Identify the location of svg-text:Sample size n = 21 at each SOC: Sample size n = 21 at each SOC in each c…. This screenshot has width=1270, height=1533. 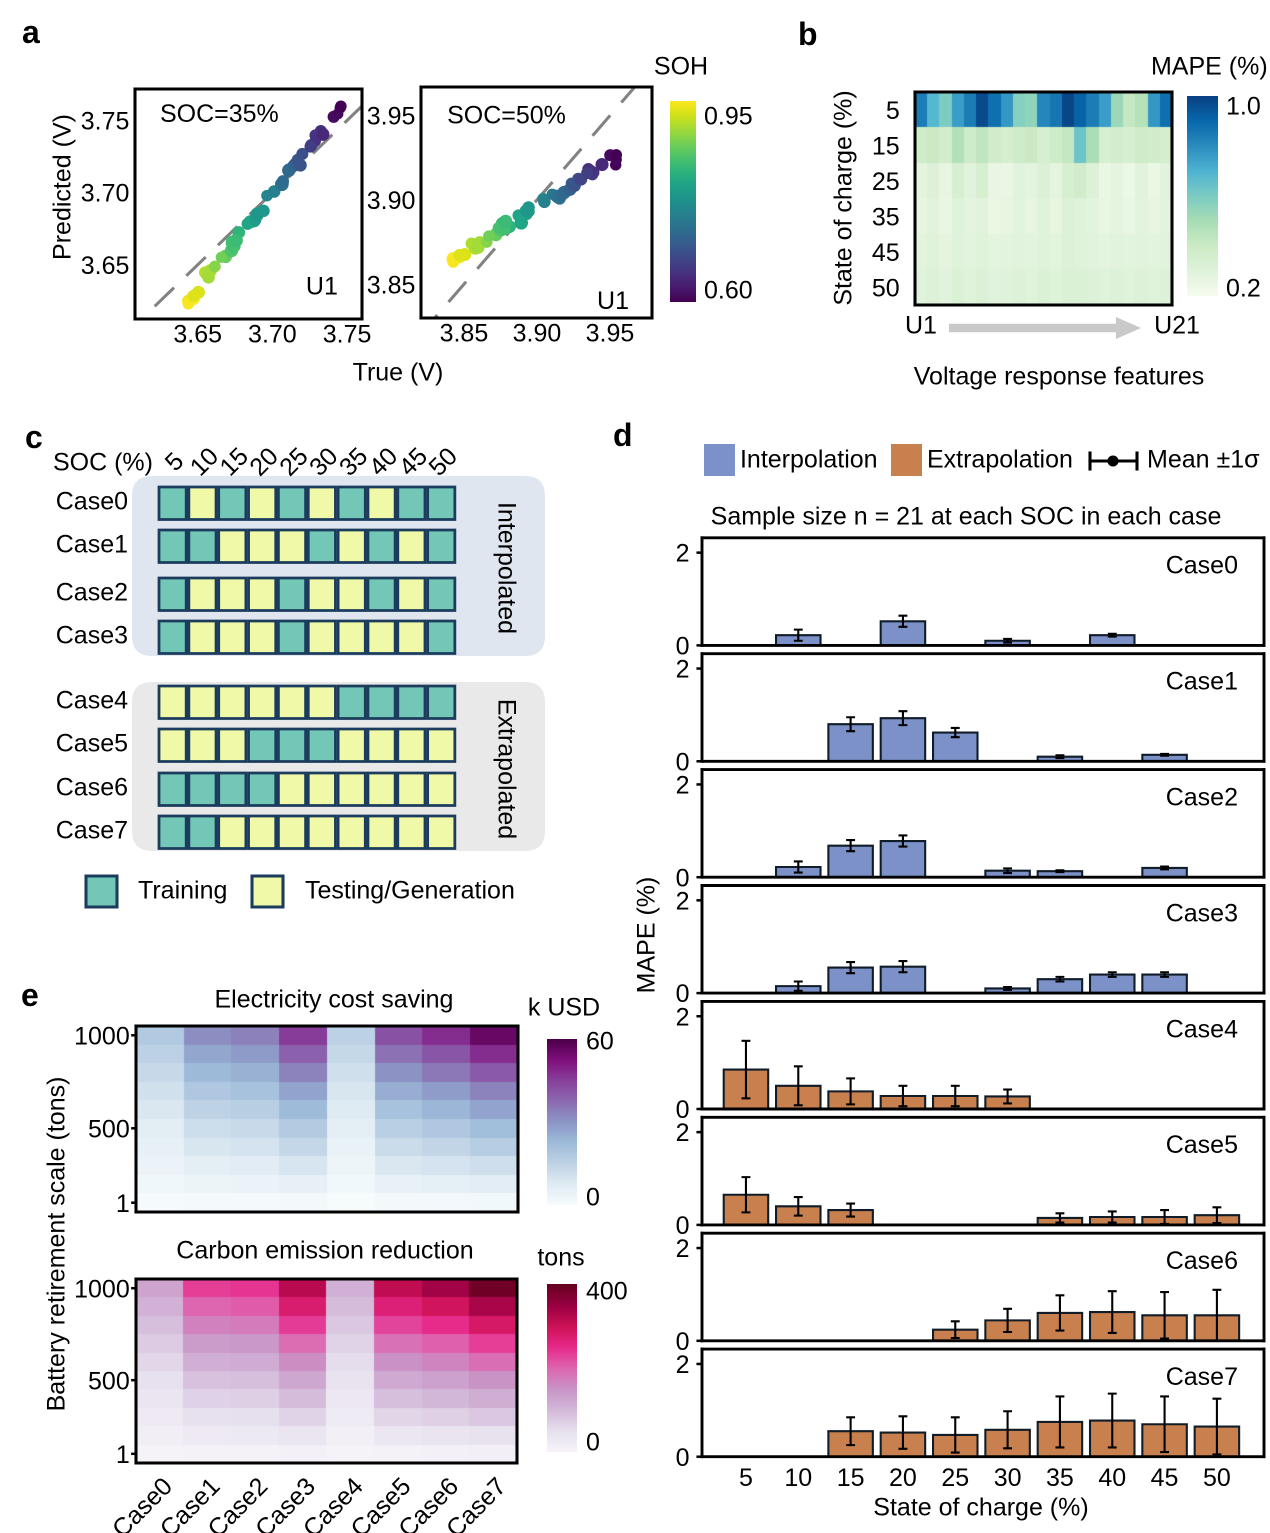
(966, 516).